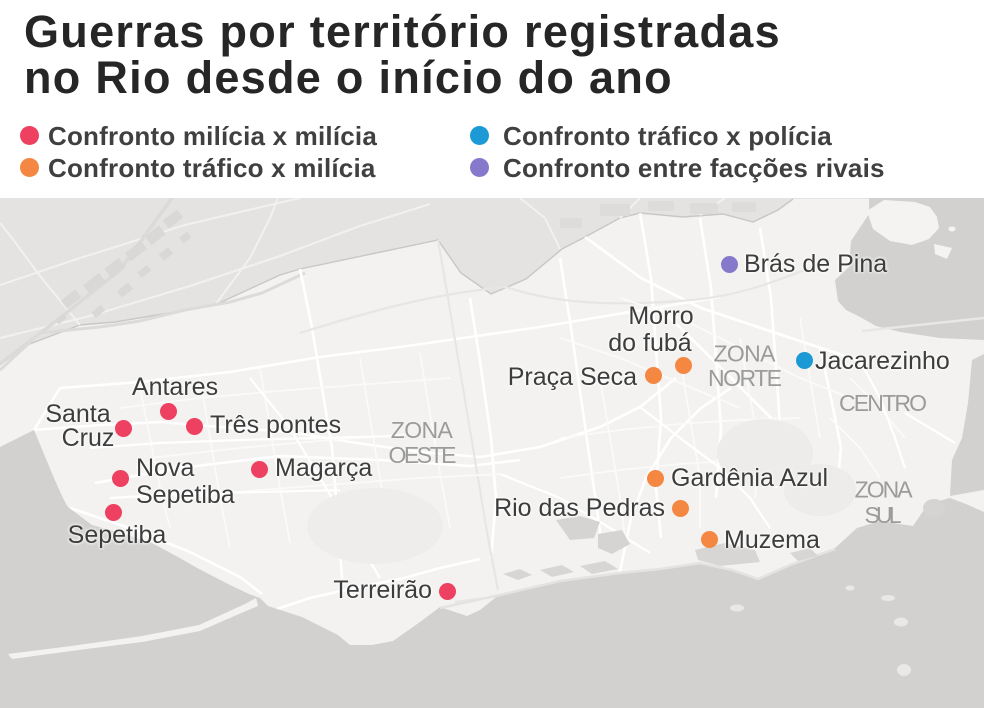 The height and width of the screenshot is (708, 984). What do you see at coordinates (883, 515) in the screenshot?
I see `svg-text: SUL` at bounding box center [883, 515].